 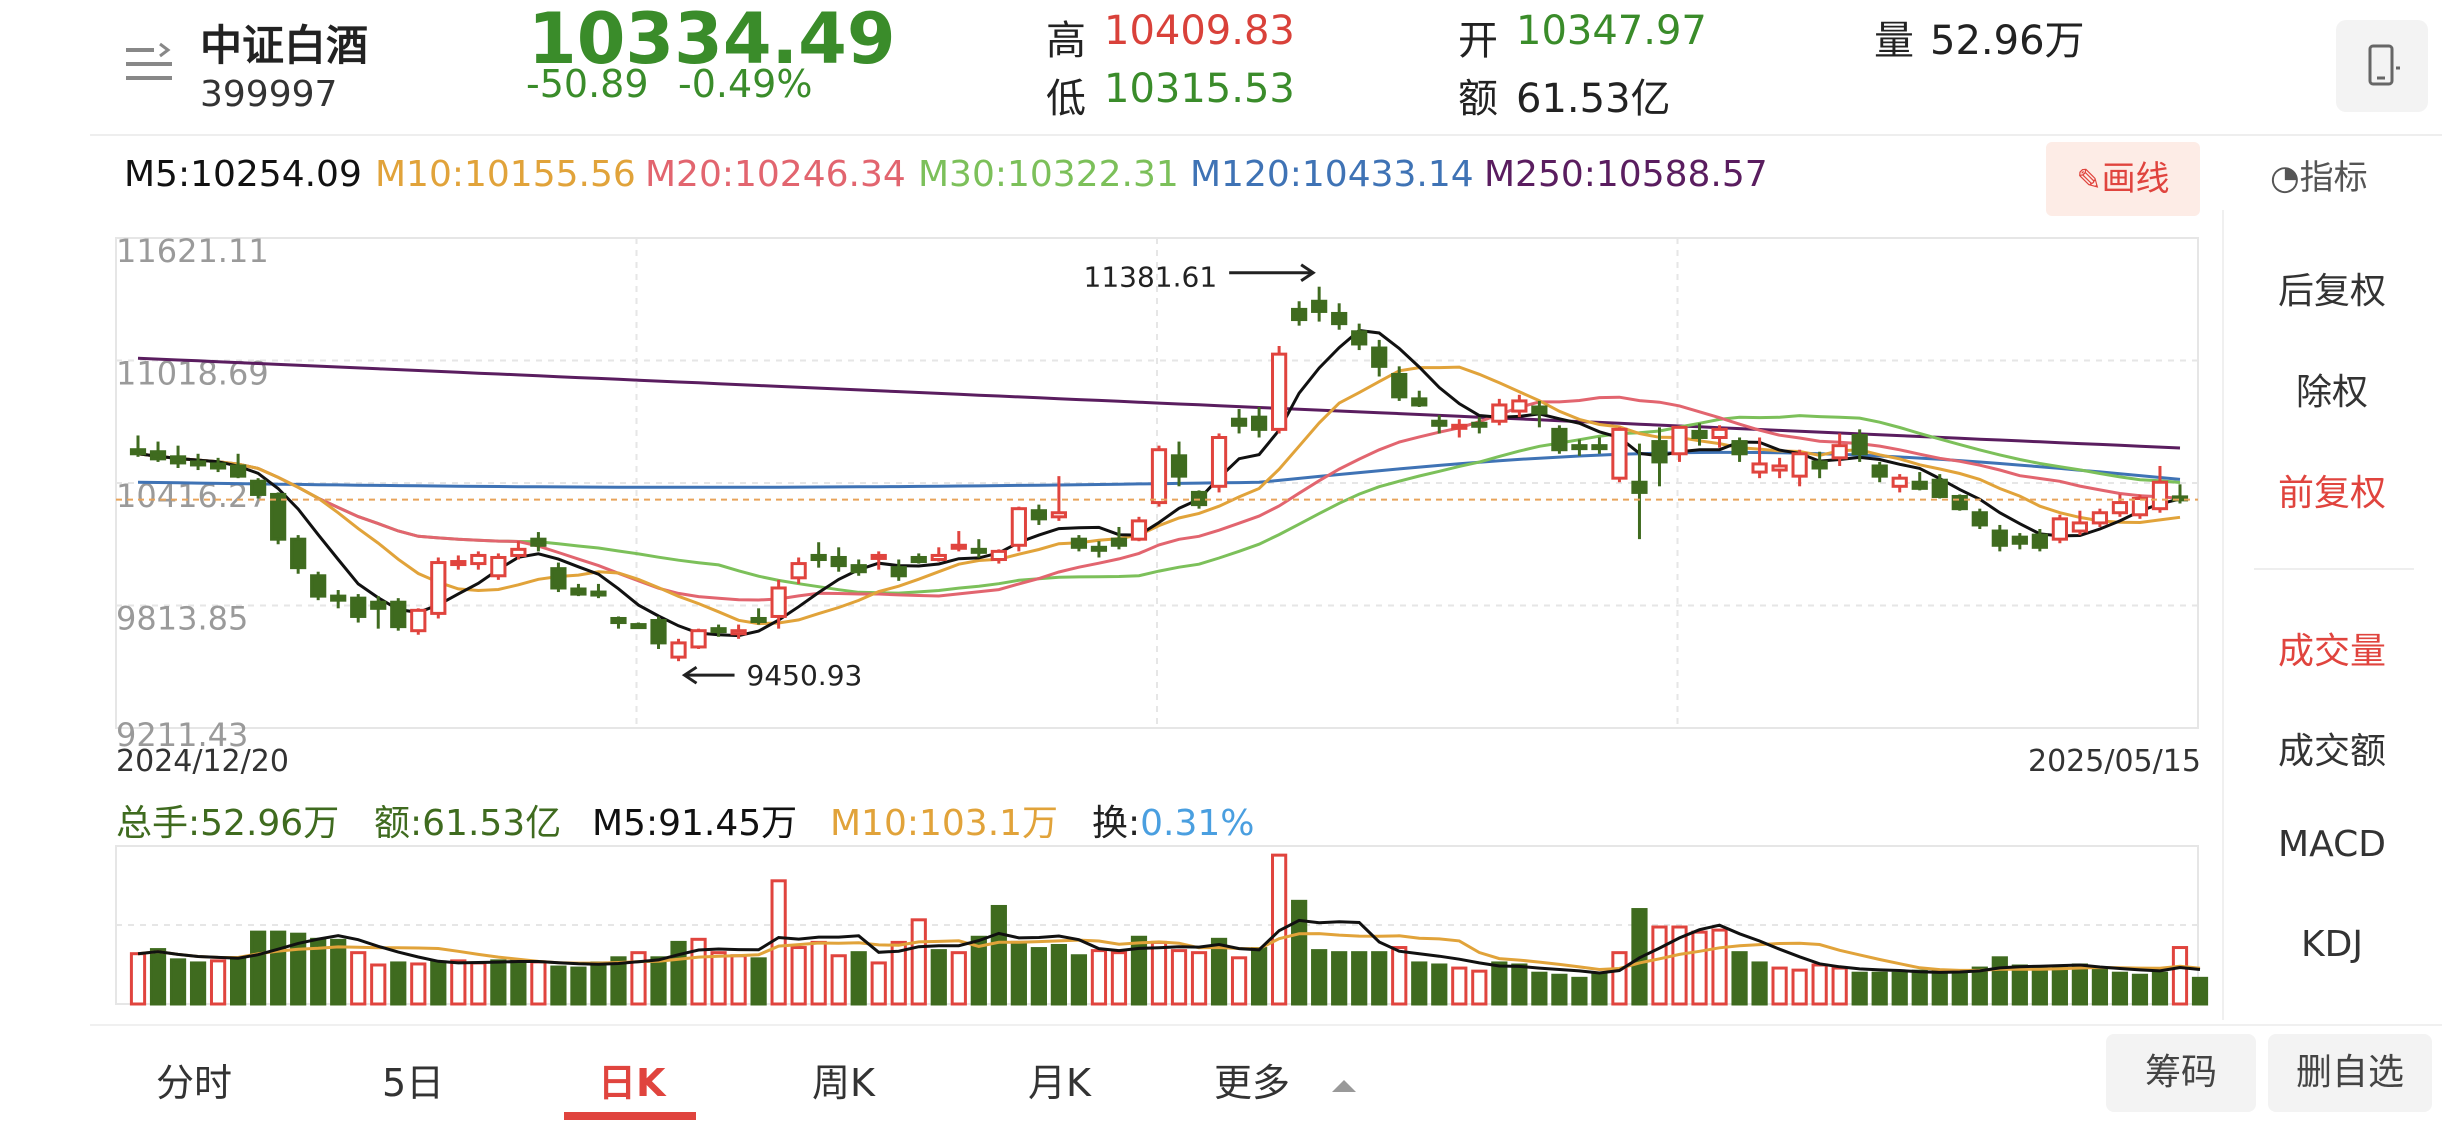 I want to click on tab-5day: 5日, so click(x=413, y=1083).